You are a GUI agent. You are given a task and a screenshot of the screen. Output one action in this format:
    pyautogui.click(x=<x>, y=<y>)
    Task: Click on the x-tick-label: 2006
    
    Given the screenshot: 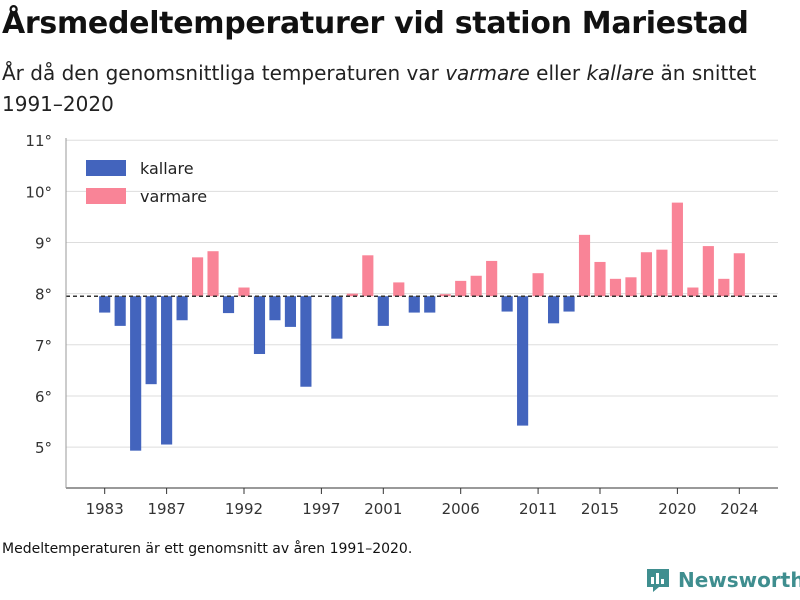 What is the action you would take?
    pyautogui.click(x=461, y=509)
    